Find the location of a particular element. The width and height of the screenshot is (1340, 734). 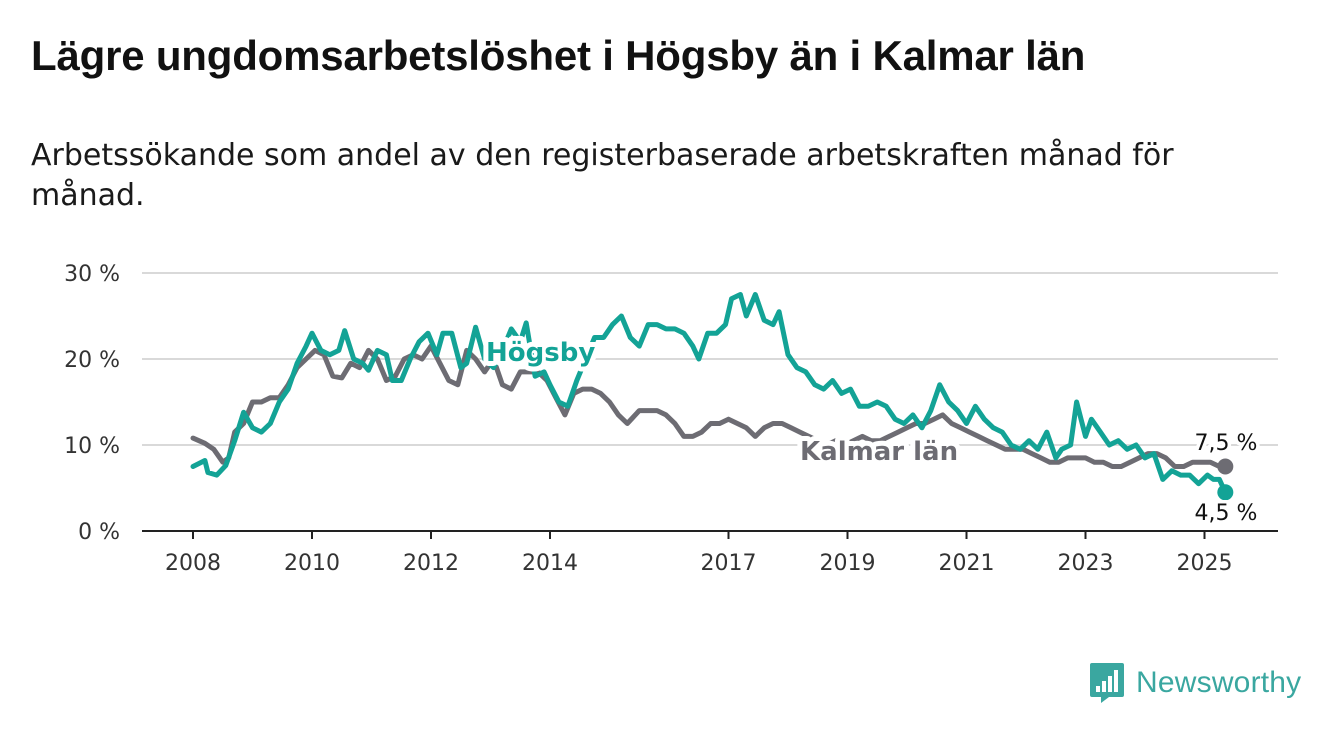

kalmar-lan-end-point is located at coordinates (1225, 466).